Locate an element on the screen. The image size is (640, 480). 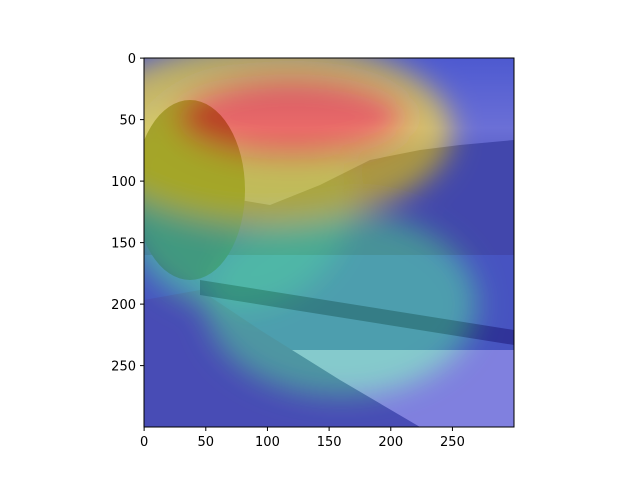
y-axis: 0 50 100 150 200 250 is located at coordinates (127, 213).